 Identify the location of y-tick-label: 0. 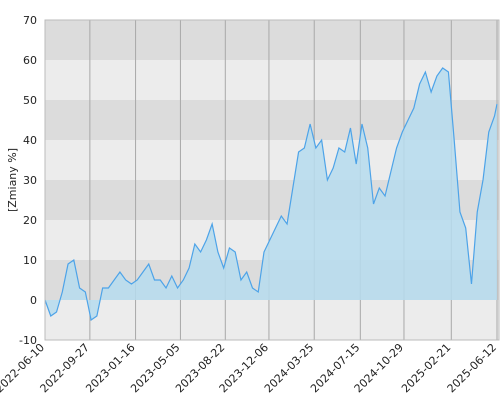
(33, 300).